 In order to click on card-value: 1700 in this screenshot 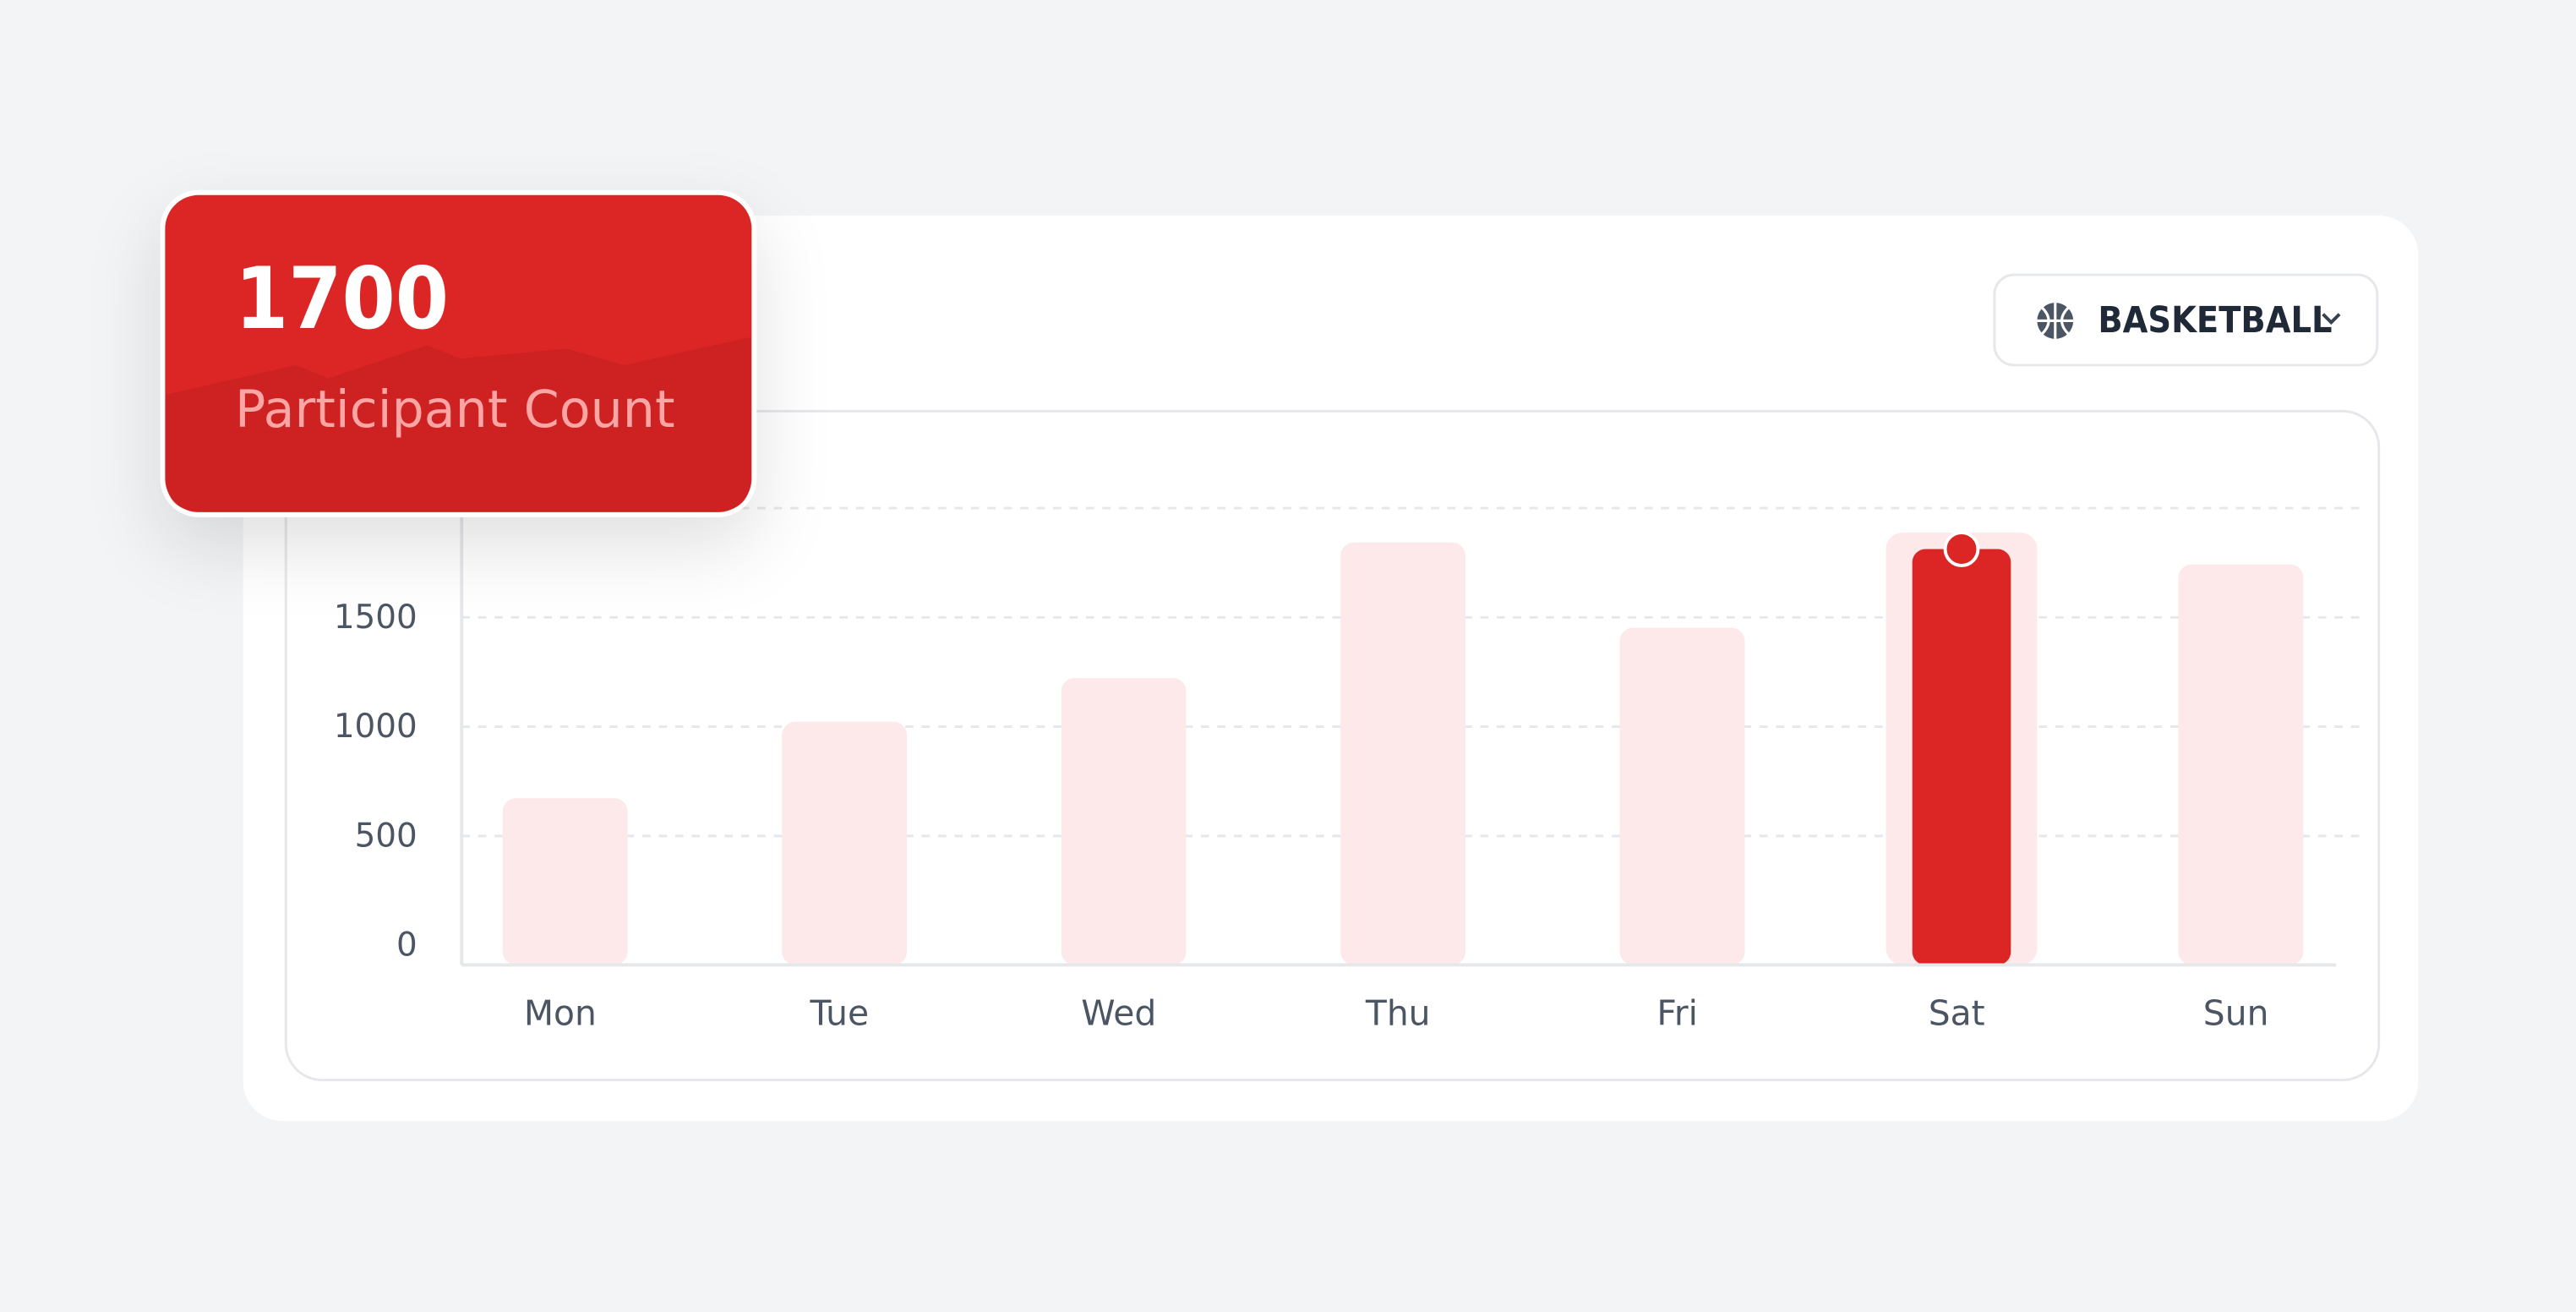, I will do `click(342, 298)`.